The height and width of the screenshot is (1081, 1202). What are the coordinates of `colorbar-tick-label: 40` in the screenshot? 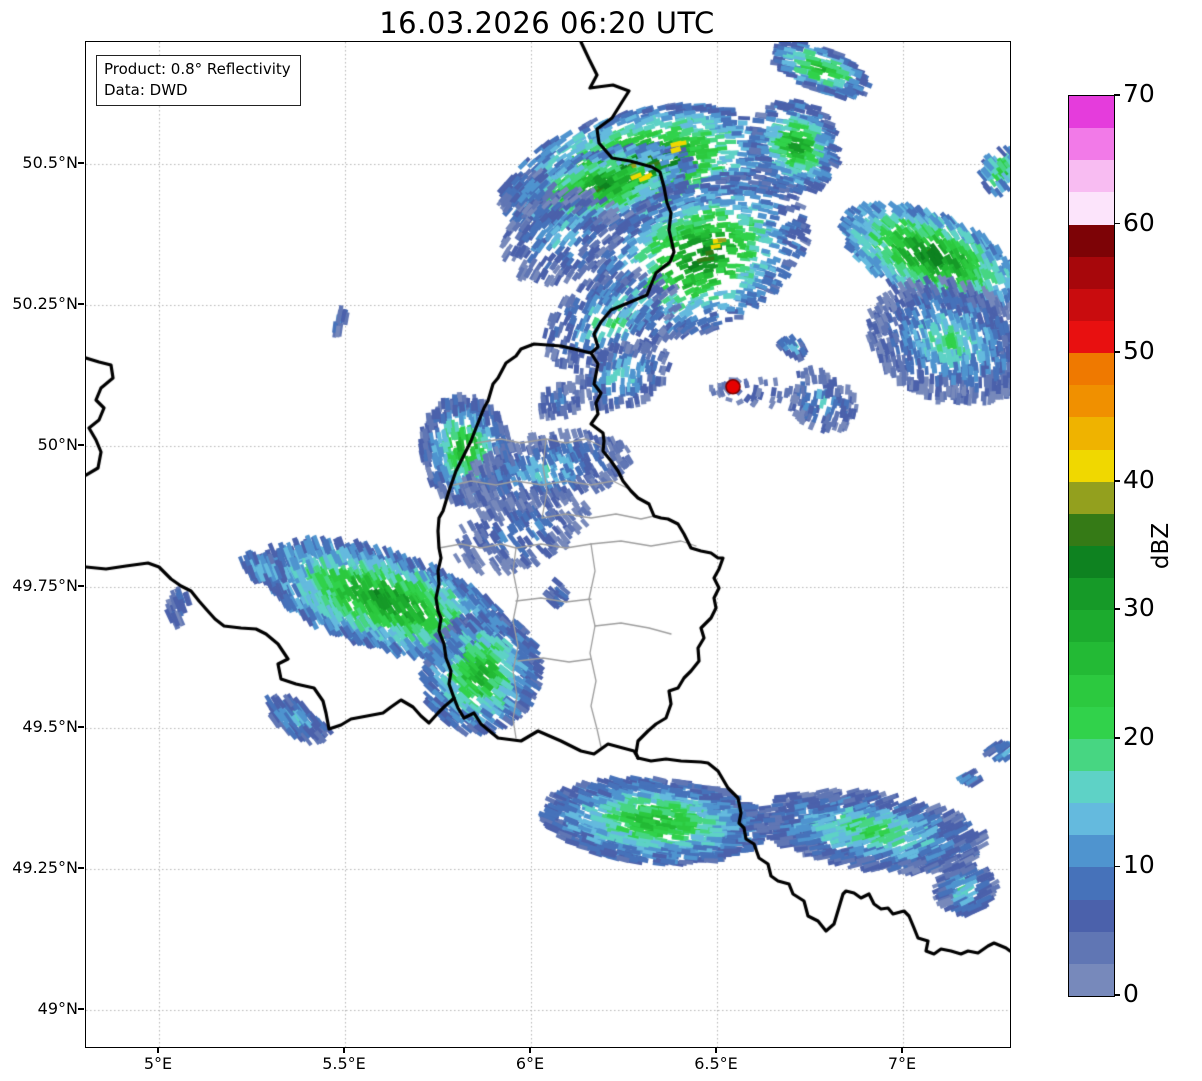 It's located at (1139, 479).